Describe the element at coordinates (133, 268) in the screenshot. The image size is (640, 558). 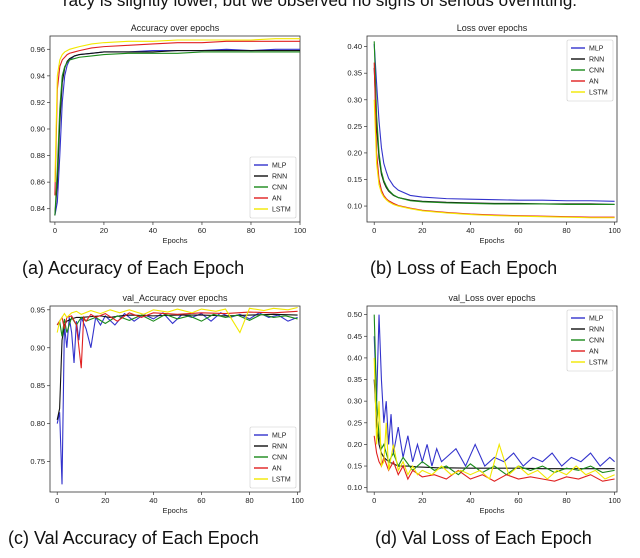
I see `caption-a: (a) Accuracy of Each Epoch` at that location.